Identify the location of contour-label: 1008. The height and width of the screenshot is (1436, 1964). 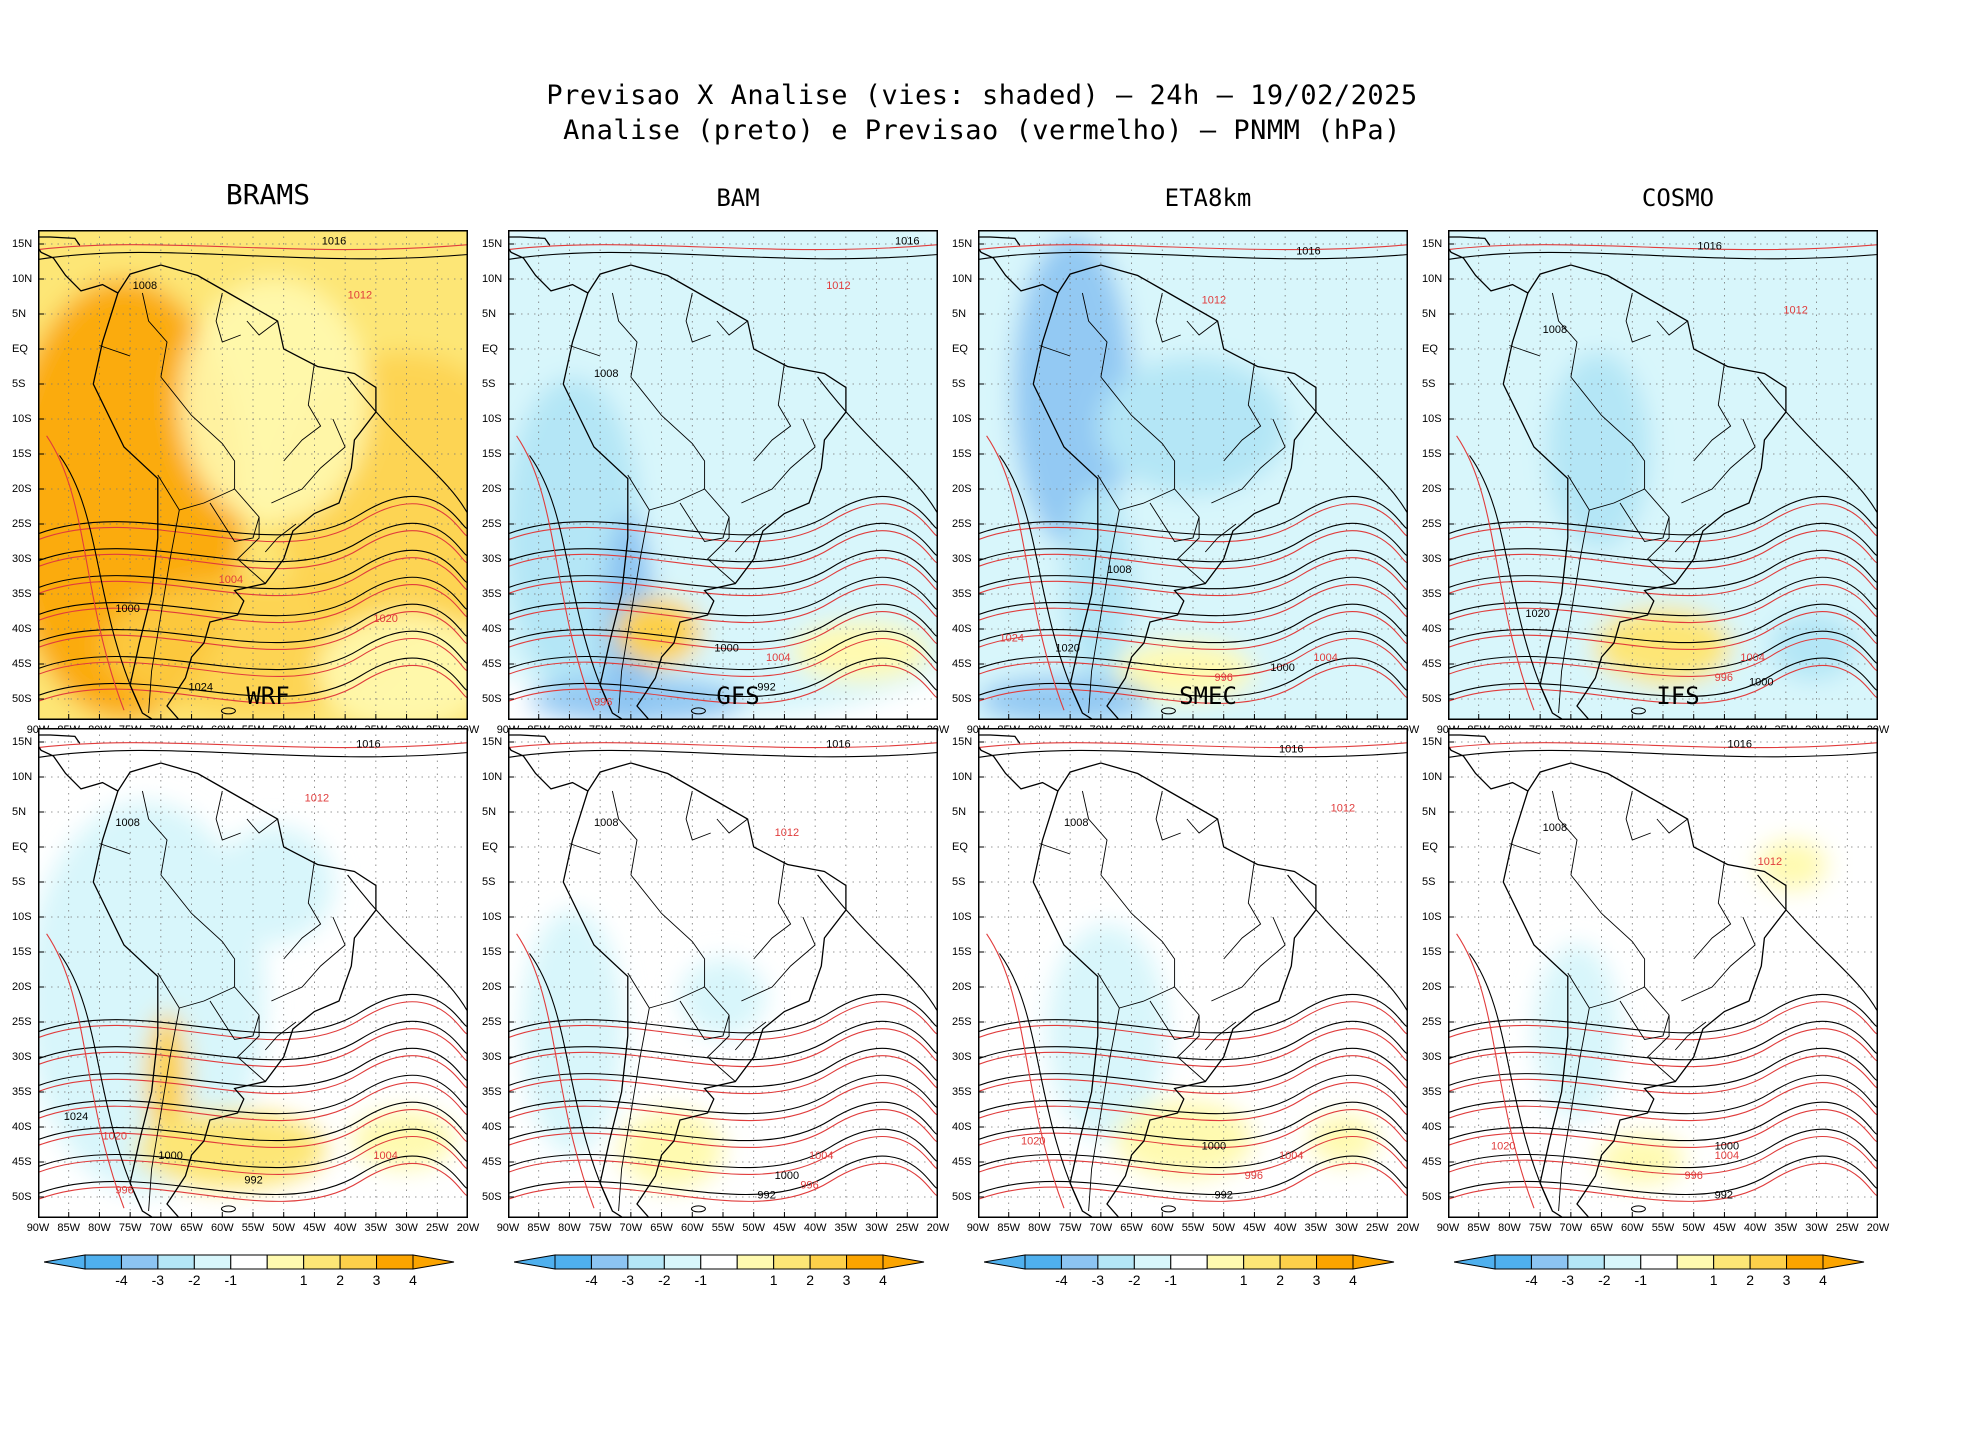
(606, 823).